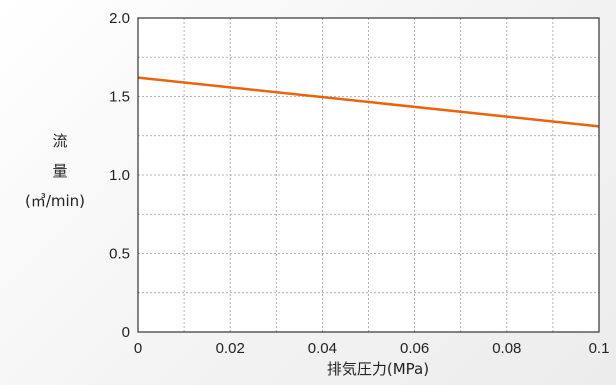  I want to click on x-axis-label: 排気圧力(MPa), so click(378, 369).